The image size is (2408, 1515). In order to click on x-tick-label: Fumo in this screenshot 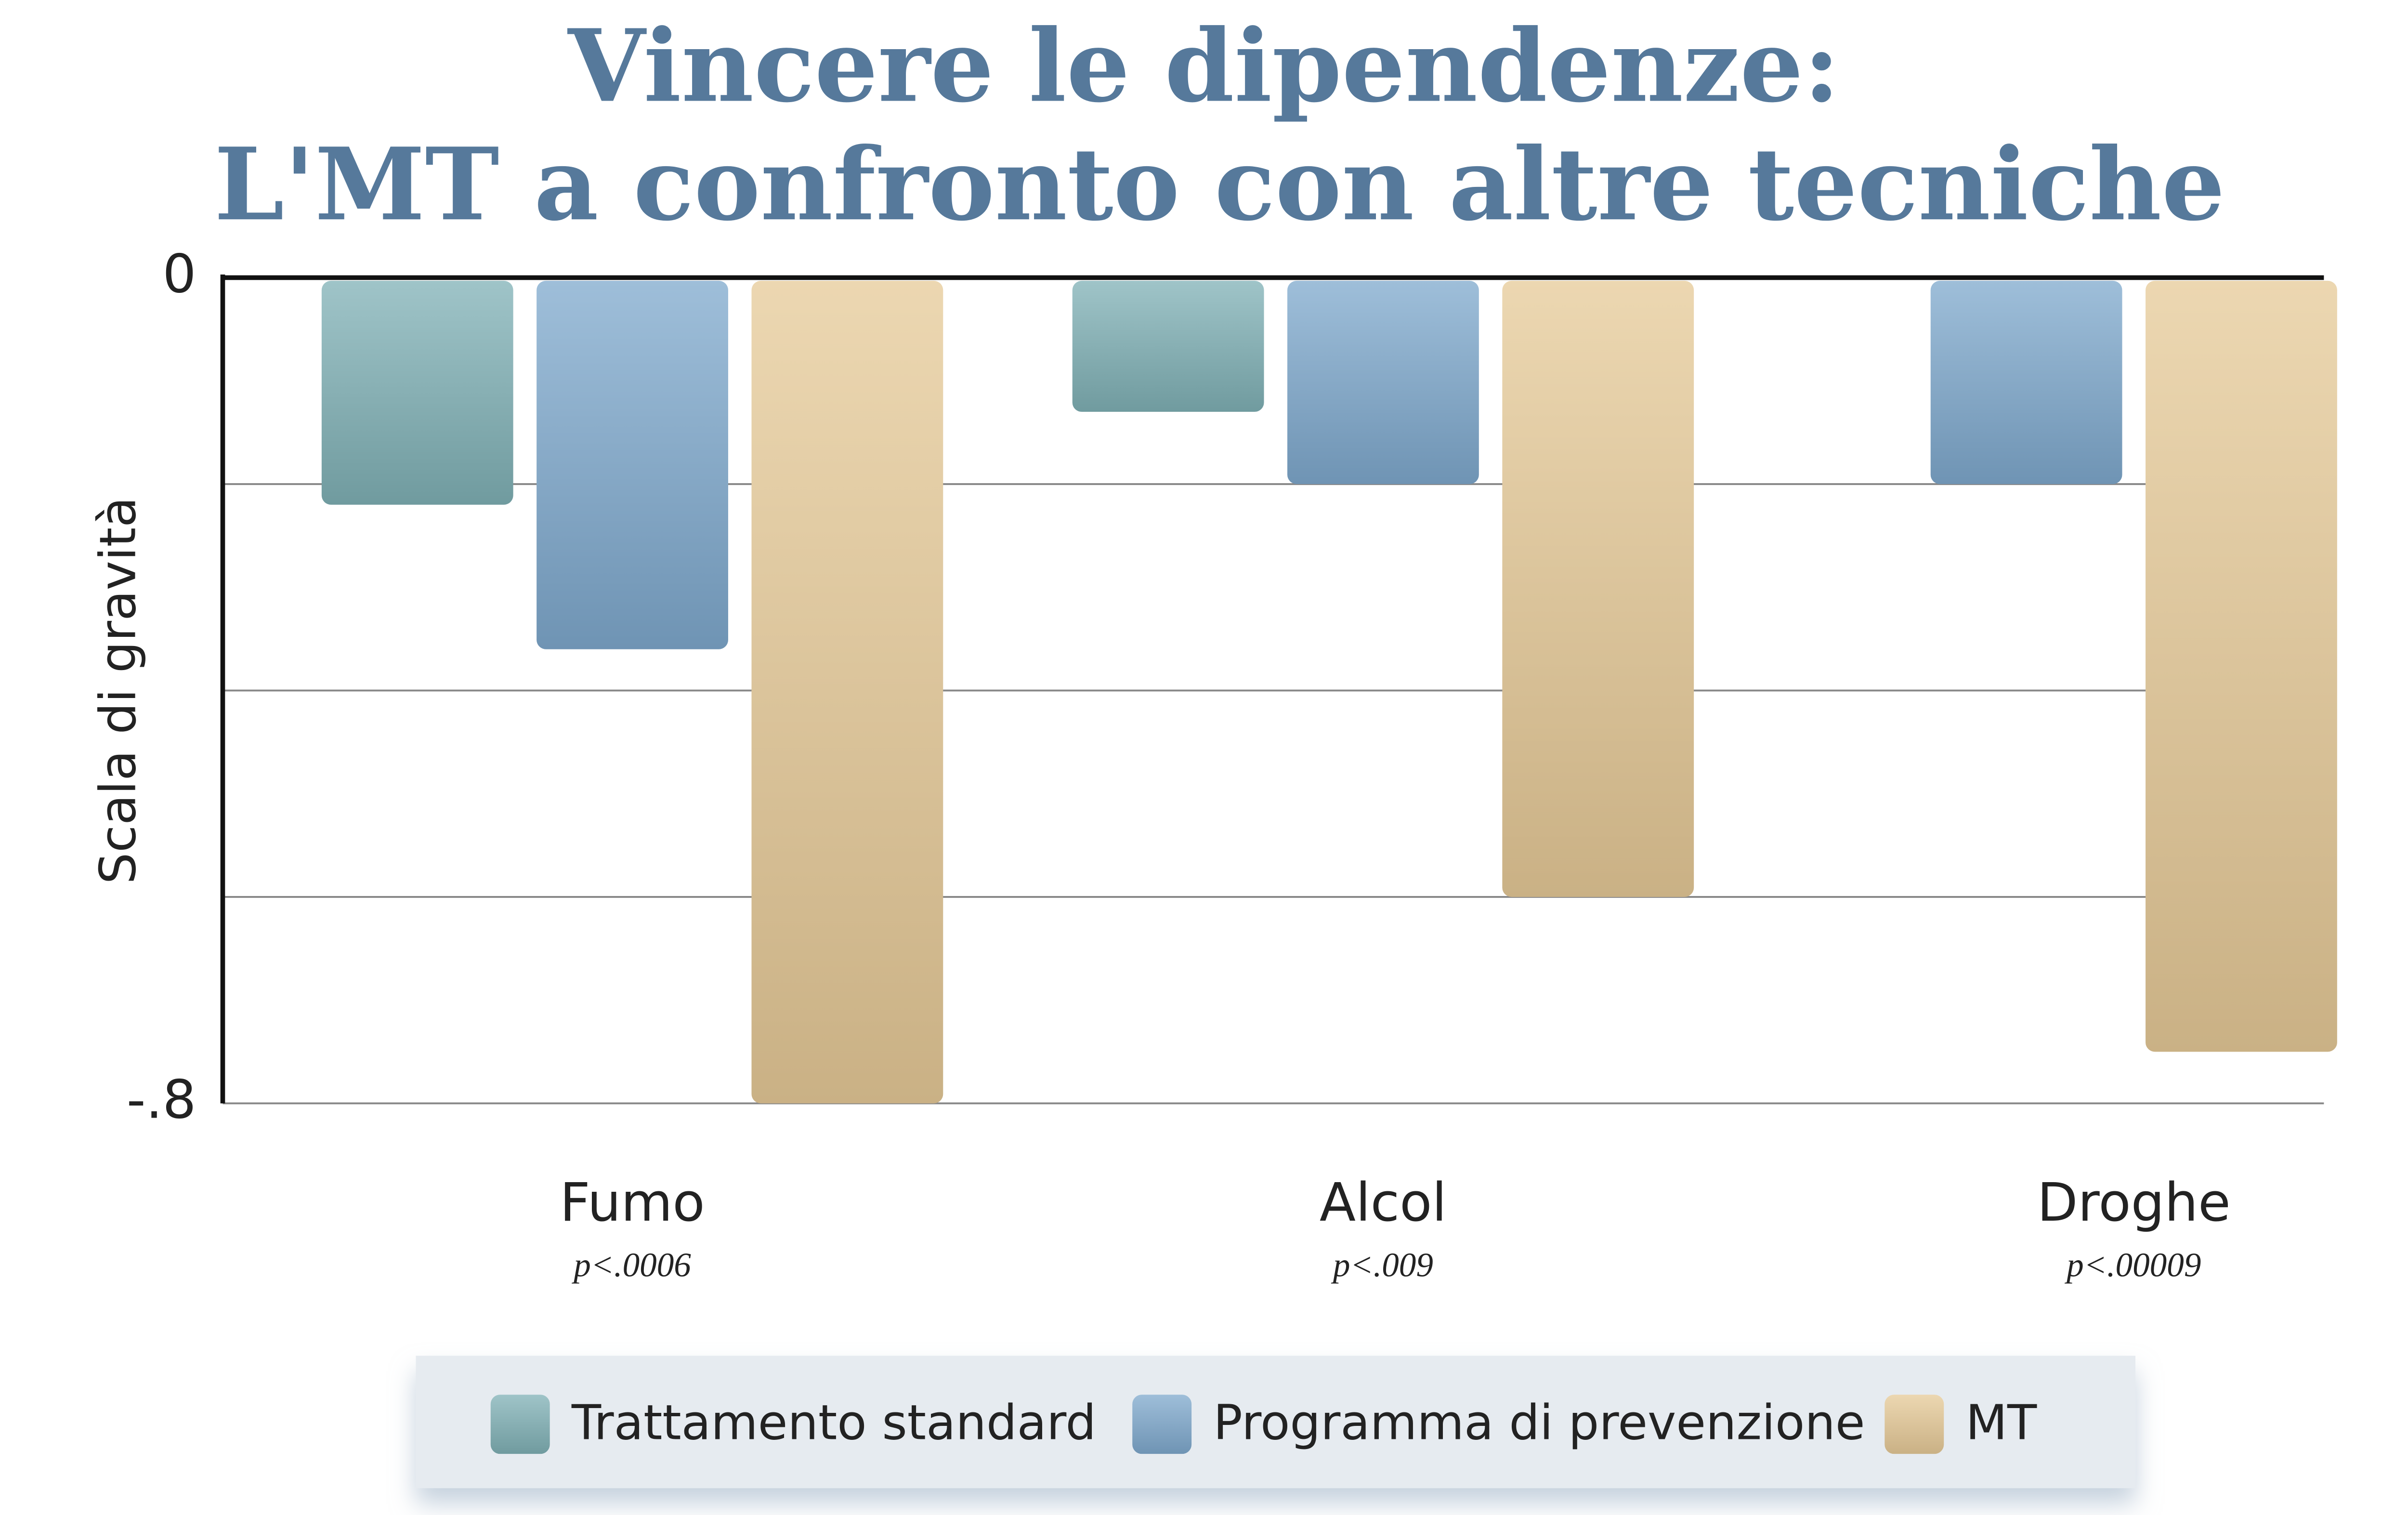, I will do `click(632, 1202)`.